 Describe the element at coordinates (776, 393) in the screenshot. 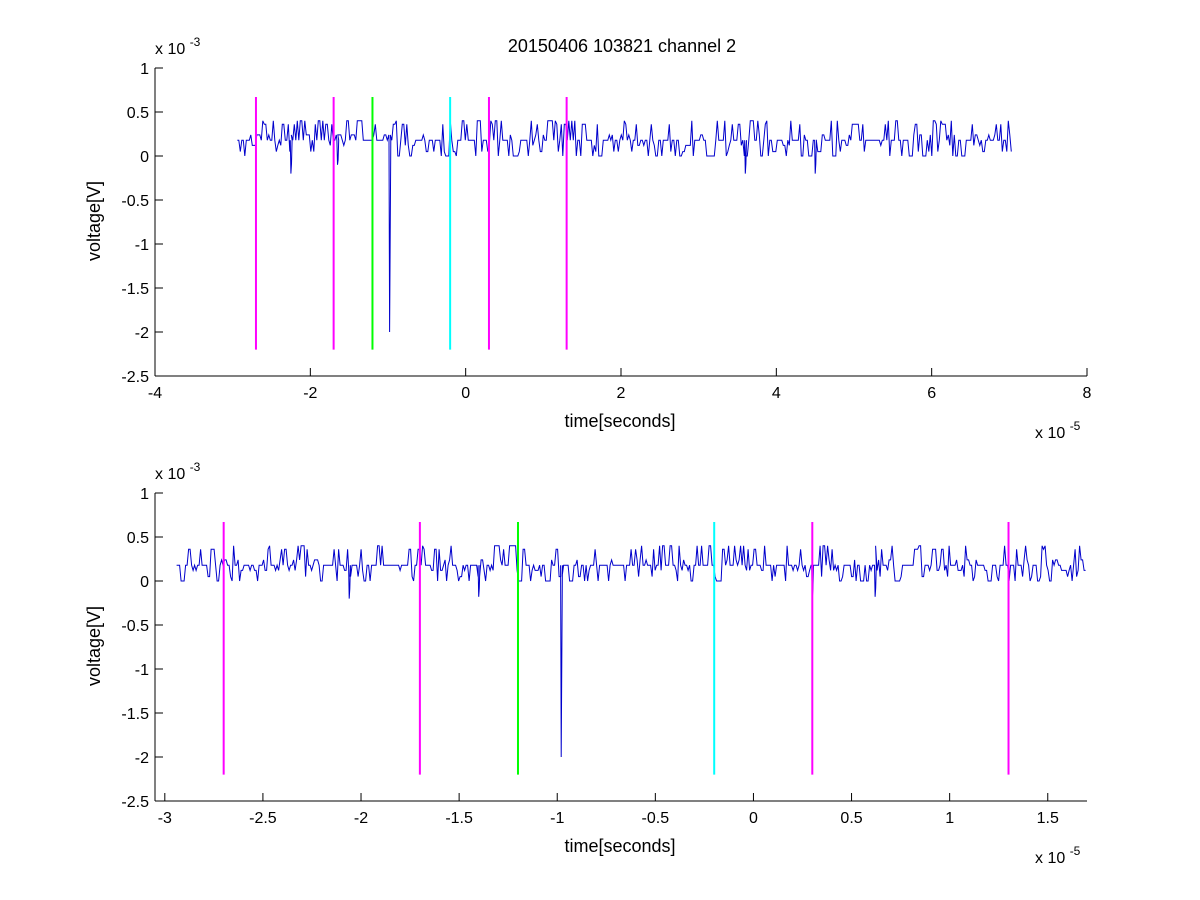

I see `x-tick-label: 4` at that location.